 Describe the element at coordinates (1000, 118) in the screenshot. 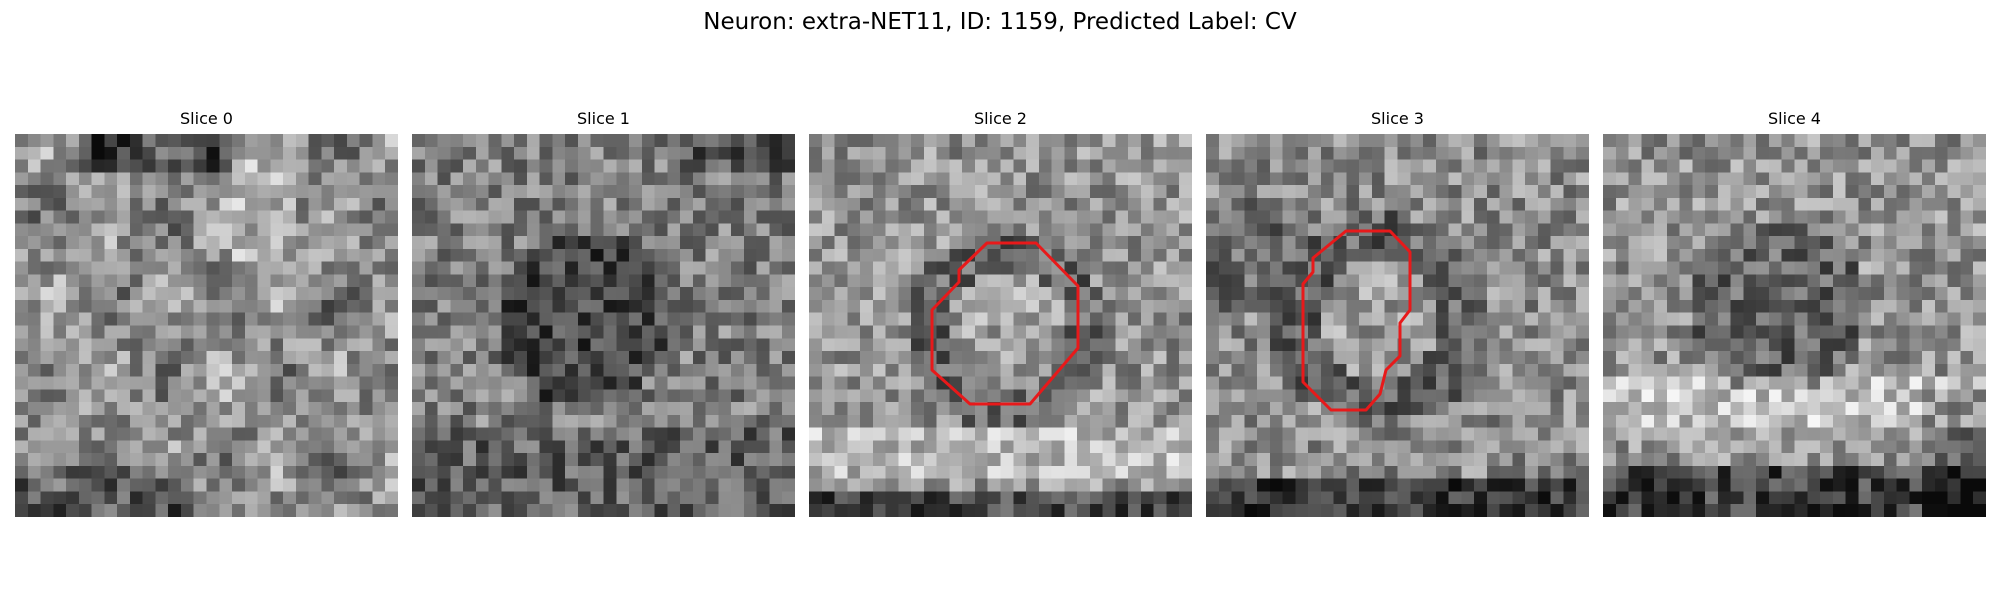

I see `slice-title-2: Slice 2` at that location.